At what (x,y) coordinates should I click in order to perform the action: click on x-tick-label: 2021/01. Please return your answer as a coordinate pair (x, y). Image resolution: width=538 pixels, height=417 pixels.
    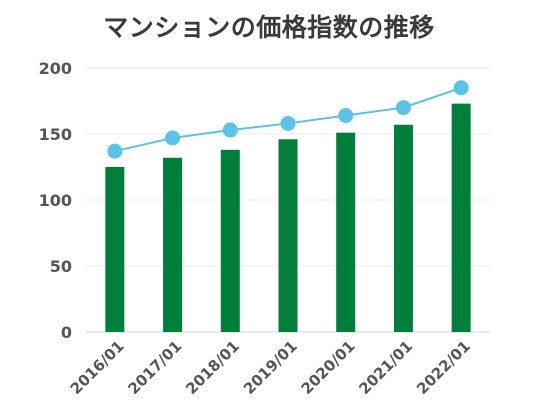
    Looking at the image, I should click on (385, 367).